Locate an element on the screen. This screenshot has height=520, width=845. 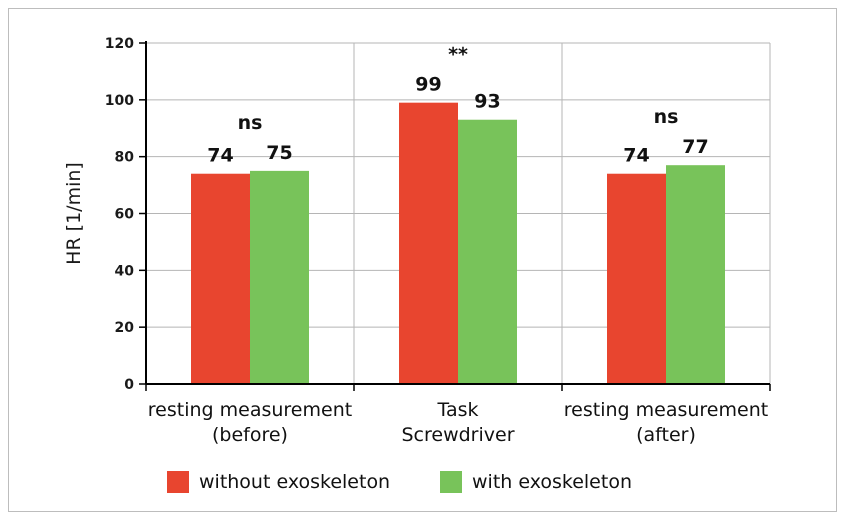
bar-value-label: 77 is located at coordinates (695, 147).